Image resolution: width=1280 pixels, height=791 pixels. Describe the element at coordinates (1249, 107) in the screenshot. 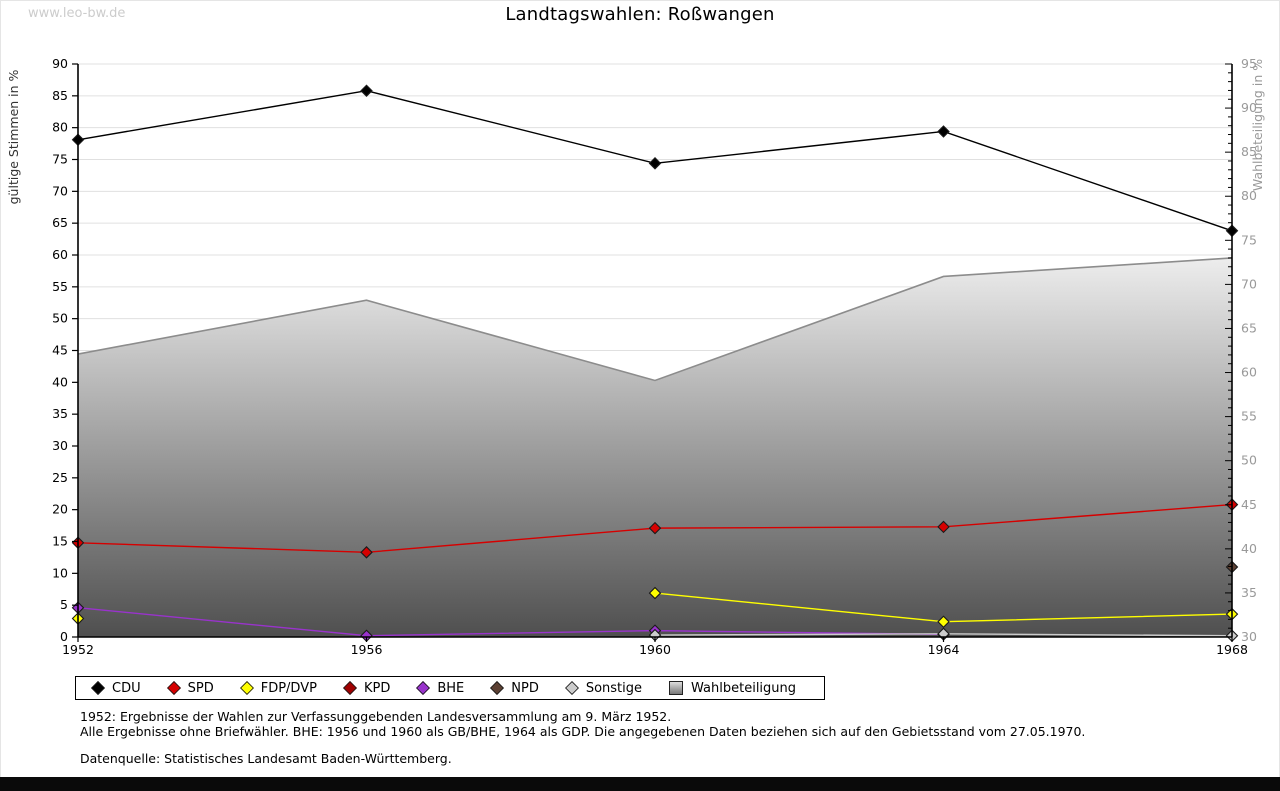

I see `right-tick-label: 90` at that location.